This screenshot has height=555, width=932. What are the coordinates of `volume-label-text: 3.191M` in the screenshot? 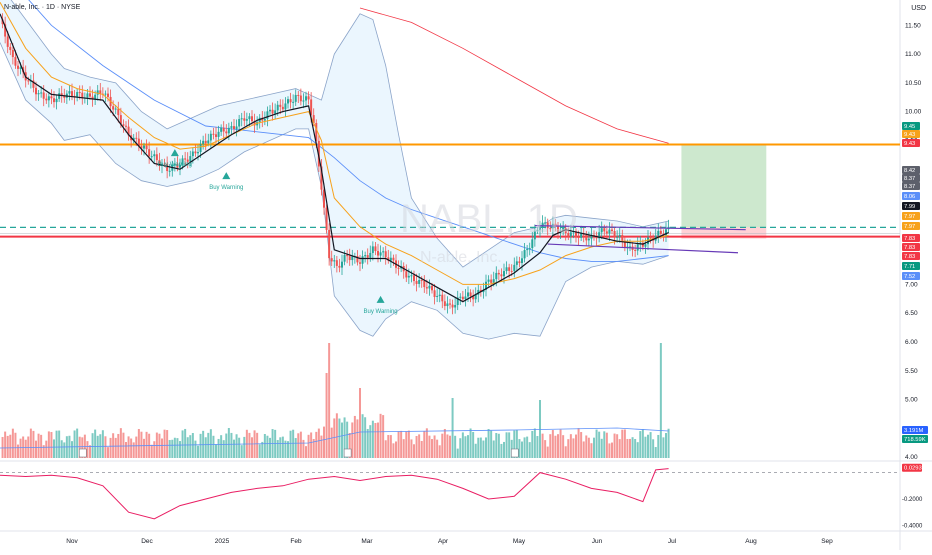 It's located at (914, 431).